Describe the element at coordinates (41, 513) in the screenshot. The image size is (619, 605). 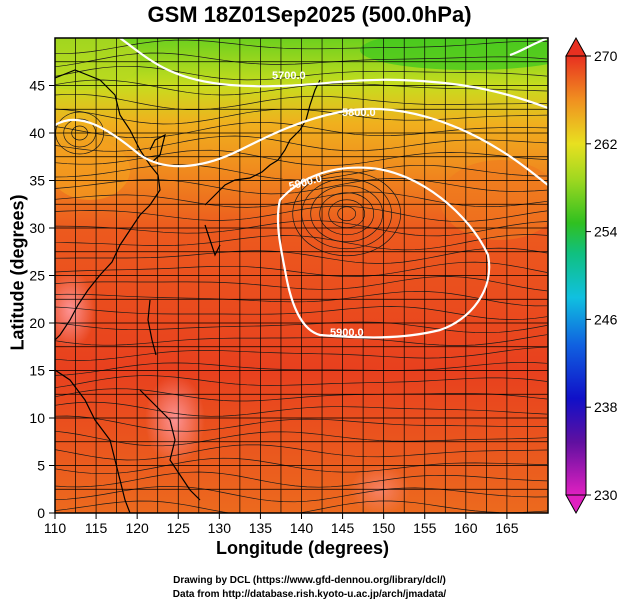
I see `y-tick-label: 0` at that location.